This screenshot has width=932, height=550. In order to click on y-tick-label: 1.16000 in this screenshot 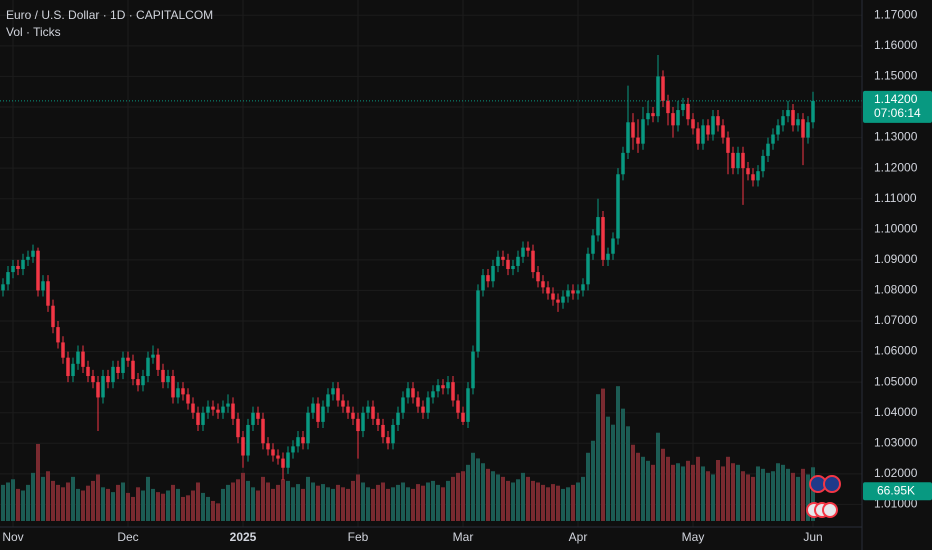, I will do `click(896, 45)`.